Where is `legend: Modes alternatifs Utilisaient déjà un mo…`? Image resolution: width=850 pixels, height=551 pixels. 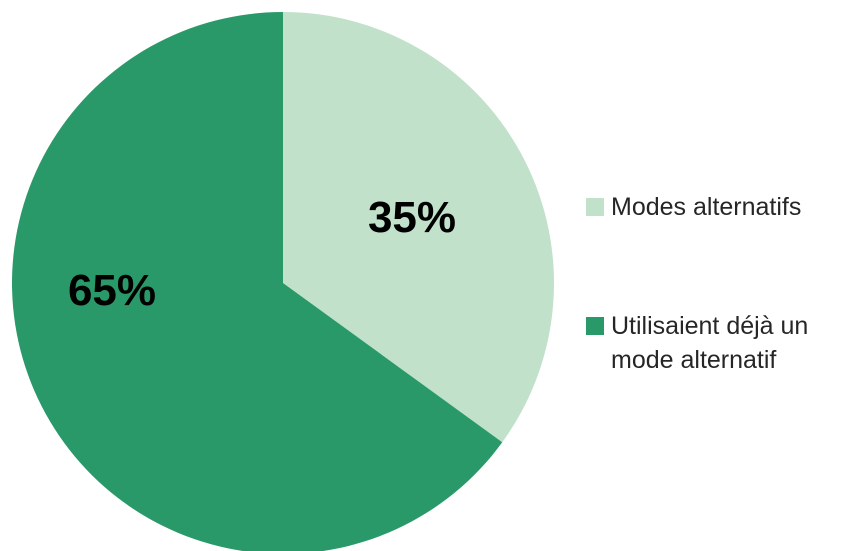 legend: Modes alternatifs Utilisaient déjà un mo… is located at coordinates (716, 283).